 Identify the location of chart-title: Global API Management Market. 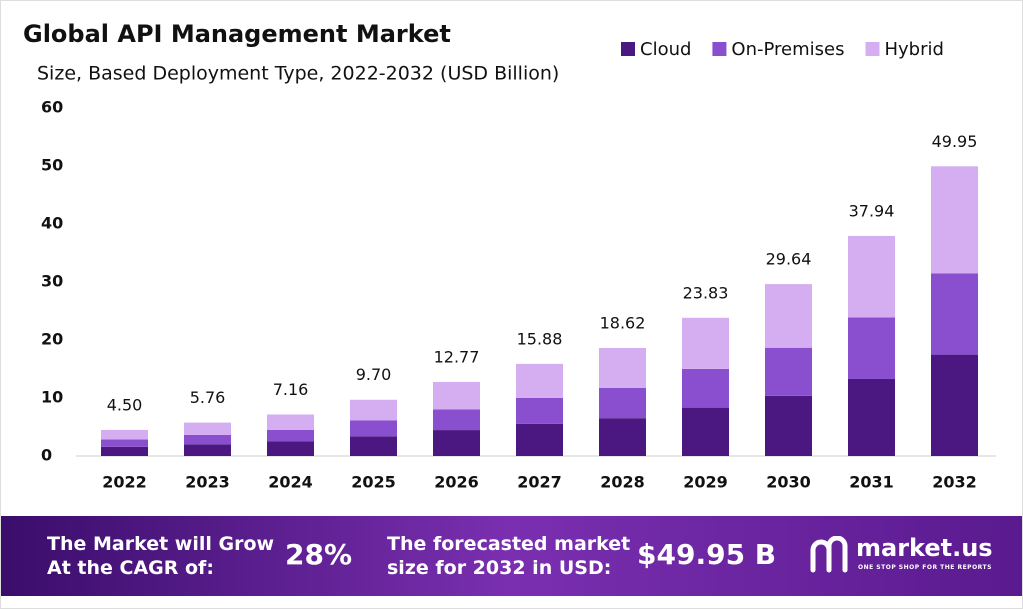
(237, 34).